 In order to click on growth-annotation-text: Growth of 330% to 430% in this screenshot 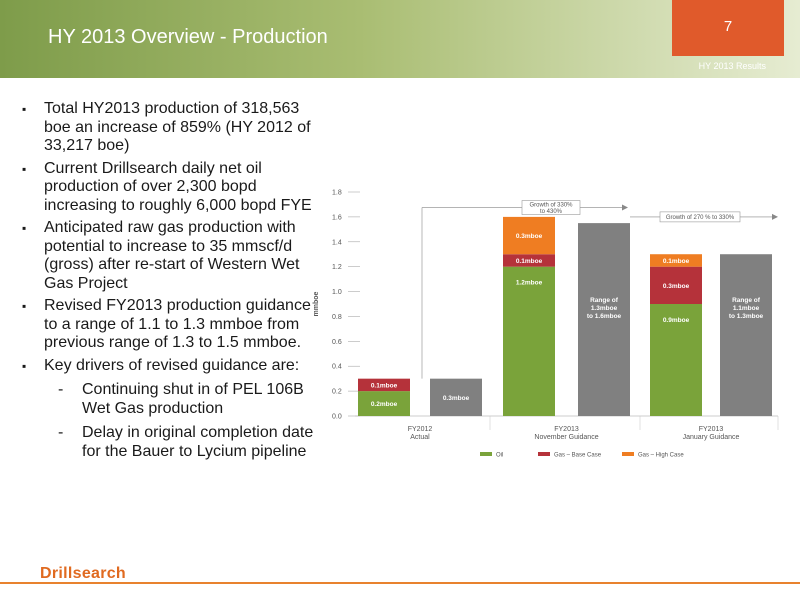, I will do `click(551, 209)`.